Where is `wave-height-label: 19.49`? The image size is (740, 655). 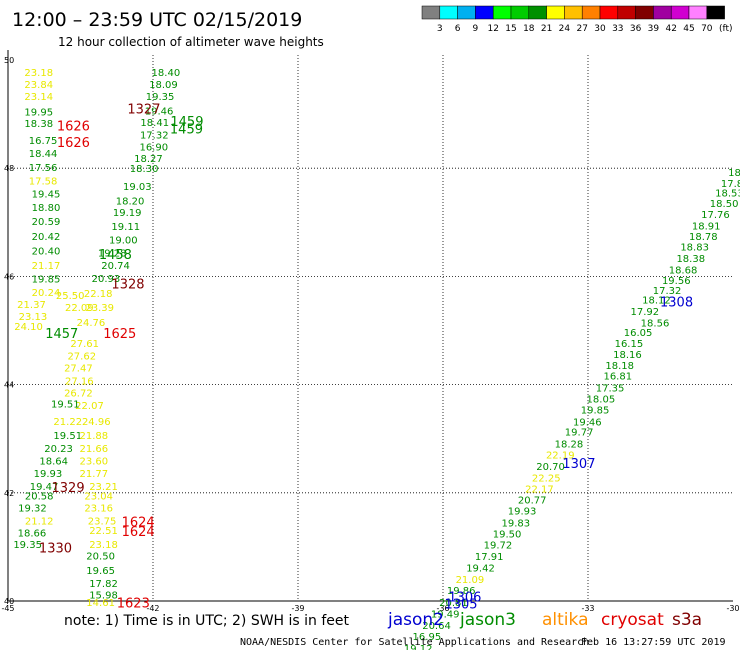 wave-height-label: 19.49 is located at coordinates (445, 614).